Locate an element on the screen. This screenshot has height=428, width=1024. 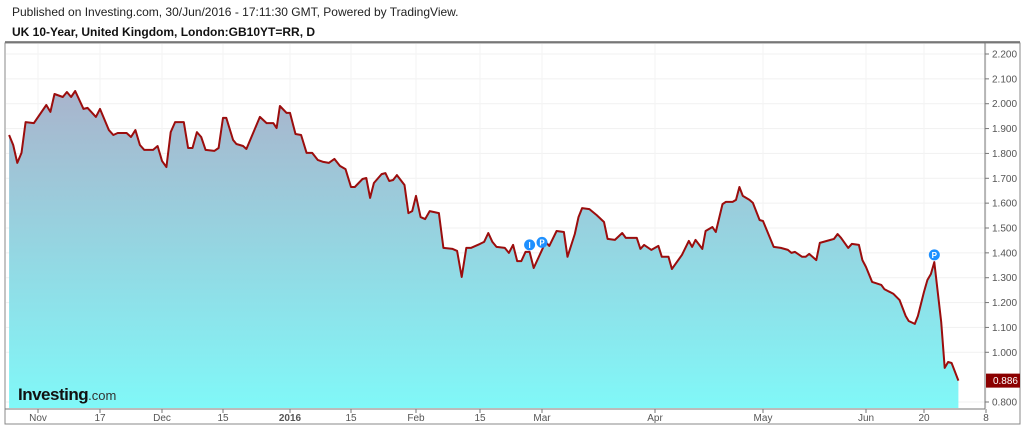
x-tick-label: 17 is located at coordinates (100, 418).